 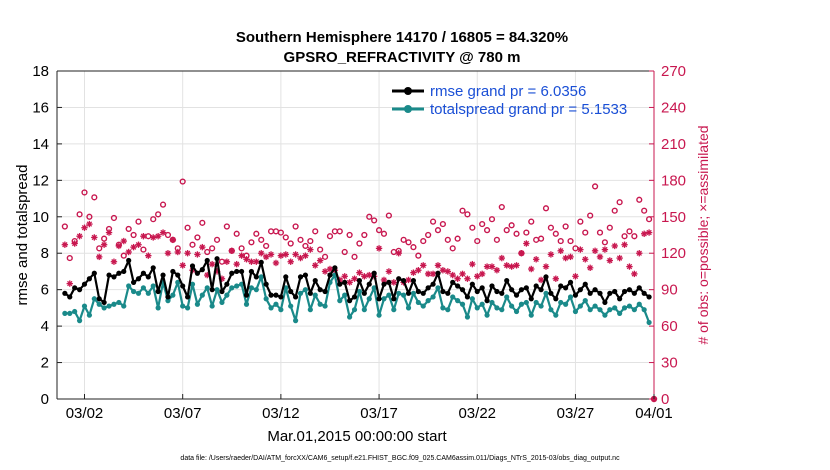 What do you see at coordinates (45, 399) in the screenshot?
I see `y-tick-label: 0` at bounding box center [45, 399].